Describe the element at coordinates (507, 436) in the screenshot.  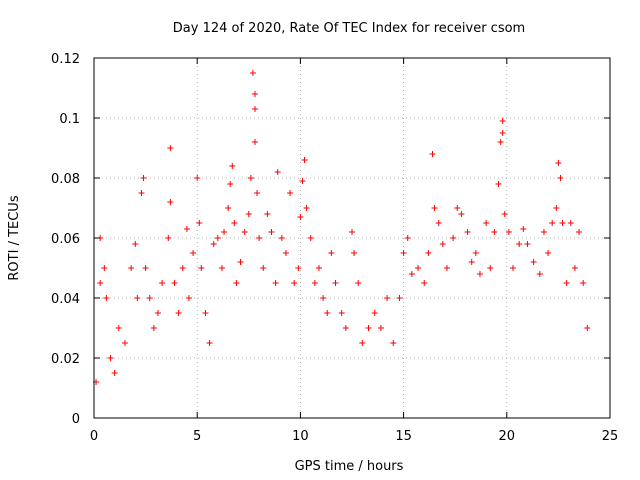
I see `x-tick-label: 20` at that location.